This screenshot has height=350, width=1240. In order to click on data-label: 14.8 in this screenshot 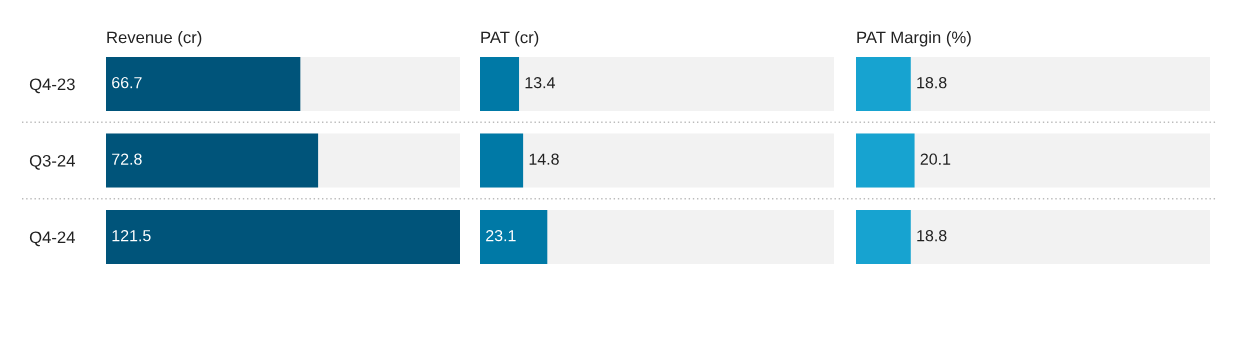, I will do `click(544, 159)`.